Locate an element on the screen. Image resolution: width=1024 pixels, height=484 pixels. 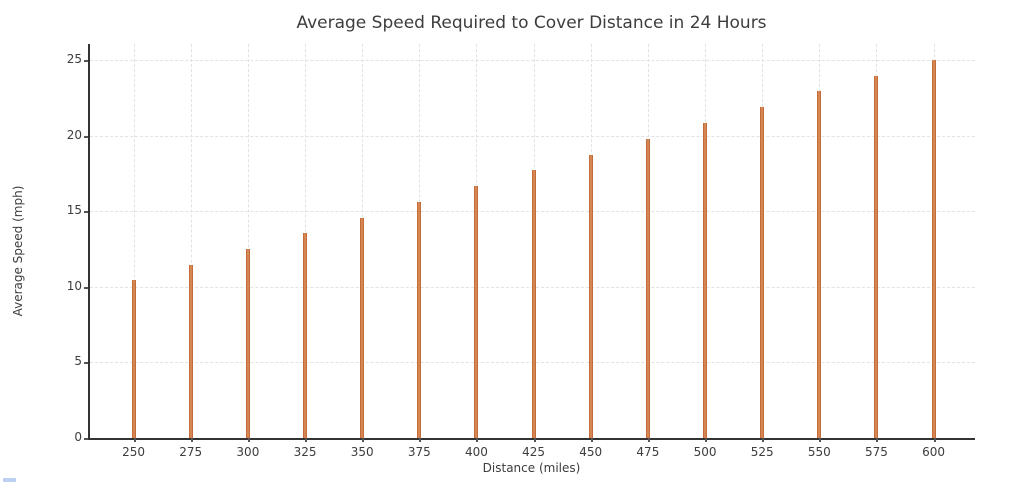
y-tick-label-0: 0 is located at coordinates (78, 437).